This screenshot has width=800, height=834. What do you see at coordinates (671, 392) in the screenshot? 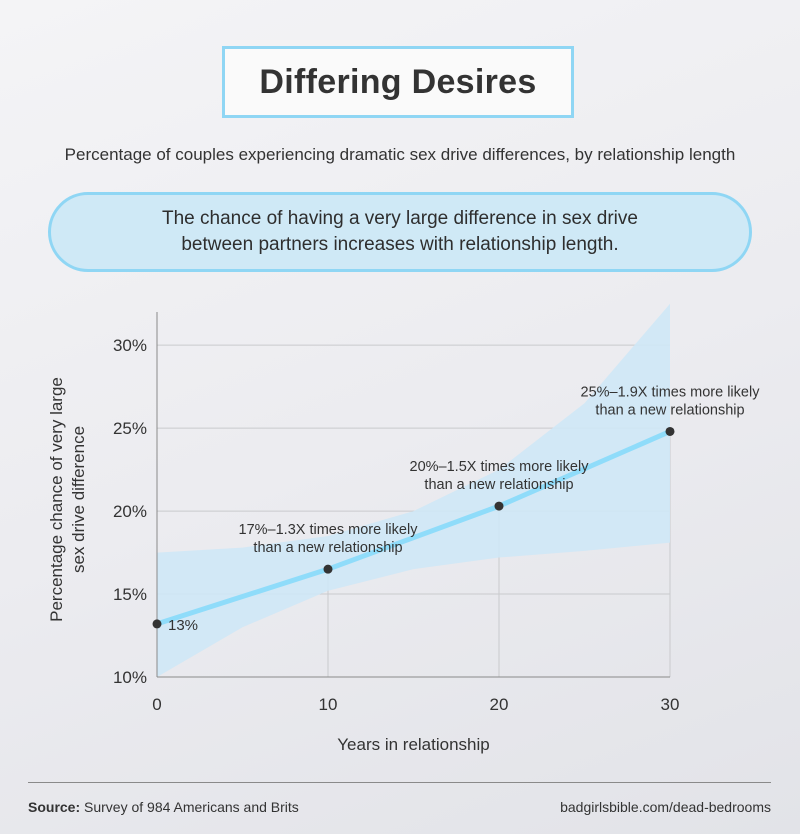
I see `data-label: 25%–1.9X times more likely` at bounding box center [671, 392].